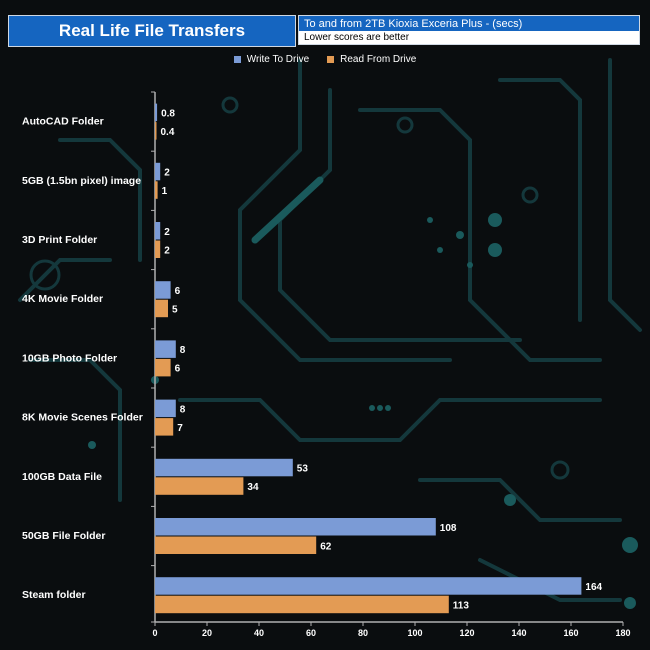 This screenshot has height=650, width=650. Describe the element at coordinates (168, 113) in the screenshot. I see `value-label-write: 0.8` at that location.